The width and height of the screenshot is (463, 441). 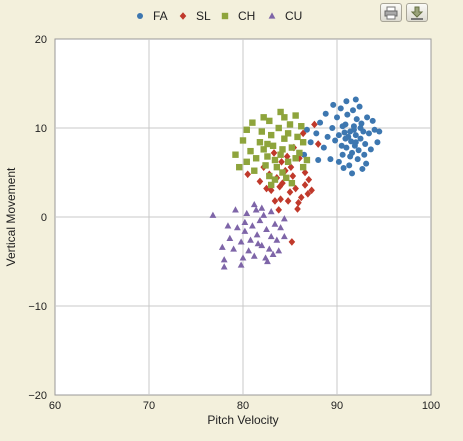 What do you see at coordinates (242, 420) in the screenshot?
I see `x-axis-label: Pitch Velocity` at bounding box center [242, 420].